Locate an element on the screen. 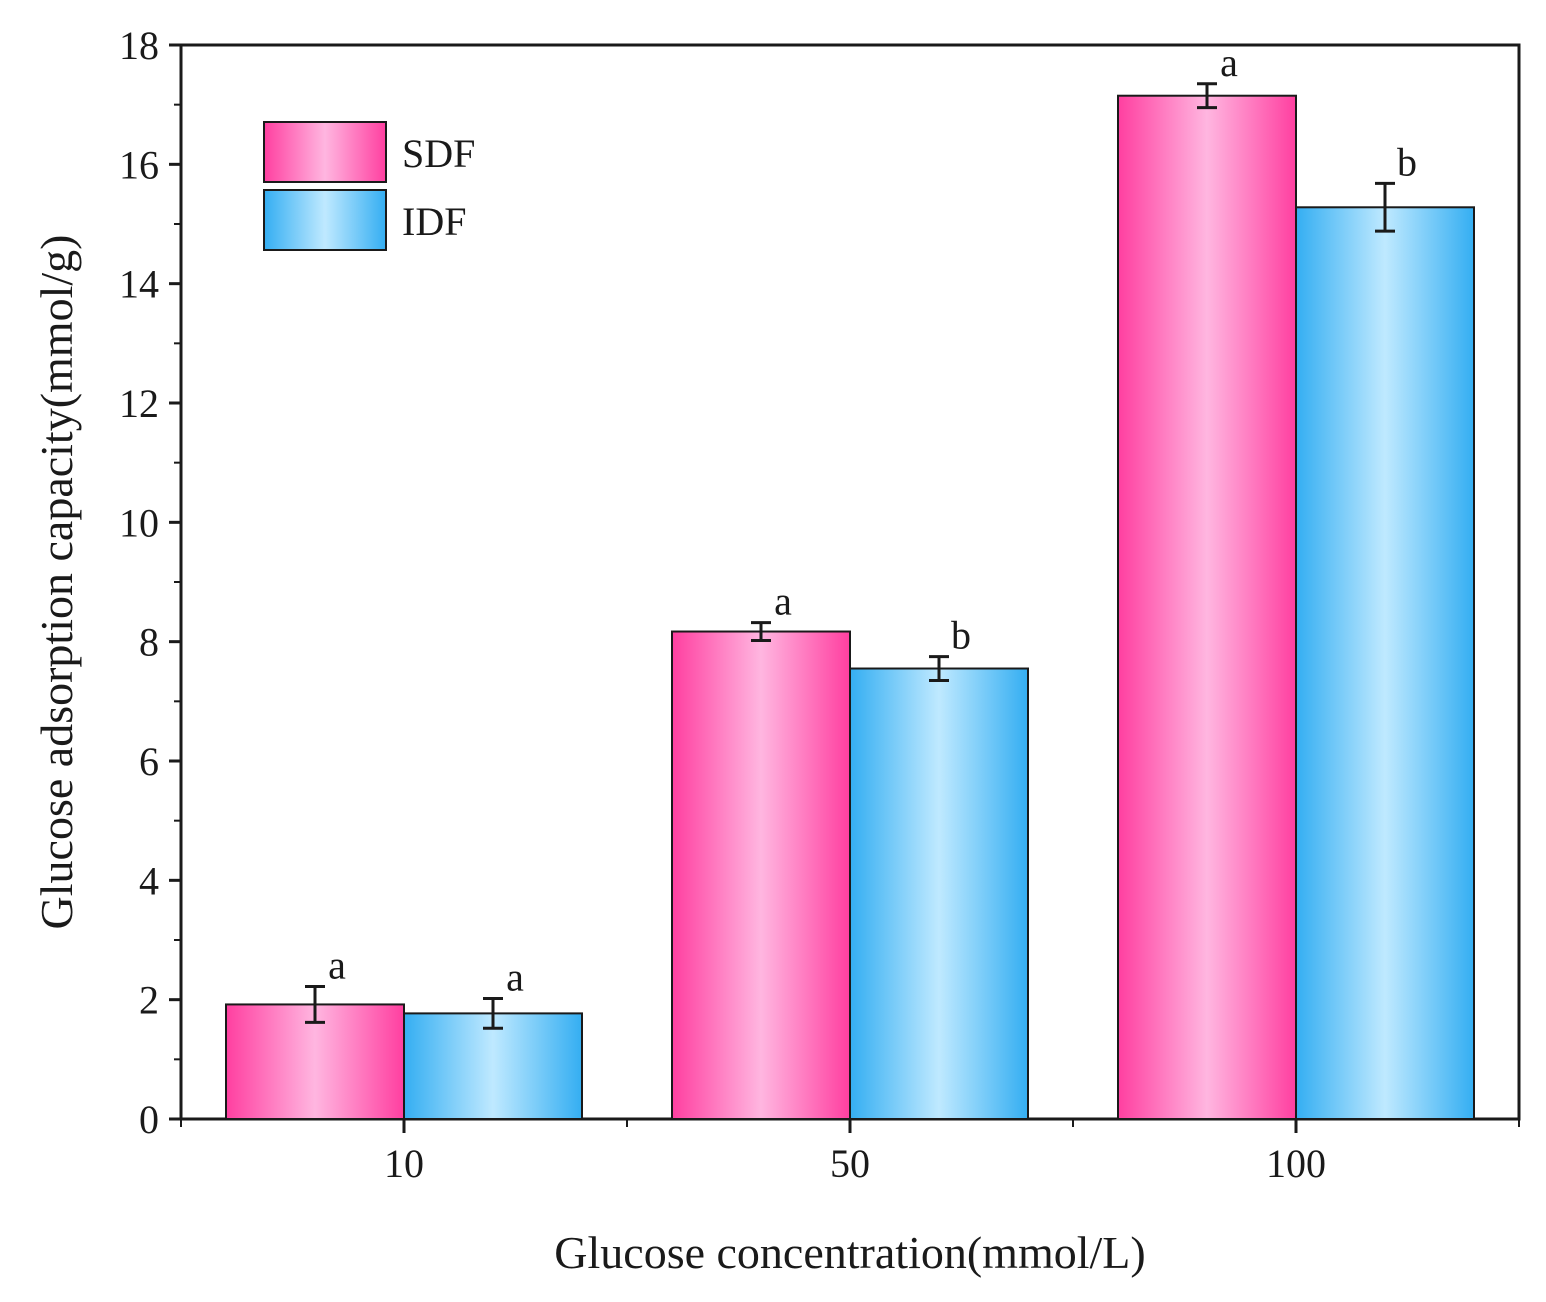 This screenshot has width=1546, height=1302. legend: SDF IDF is located at coordinates (369, 186).